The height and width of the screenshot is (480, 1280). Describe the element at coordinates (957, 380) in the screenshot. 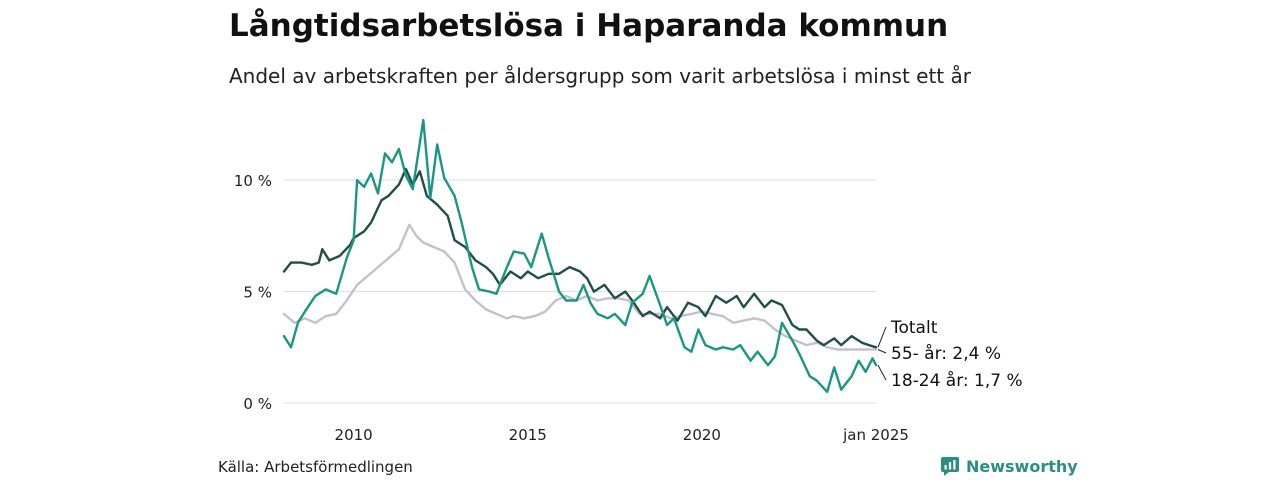

I see `end-label: 18-24 år: 1,7 %` at that location.